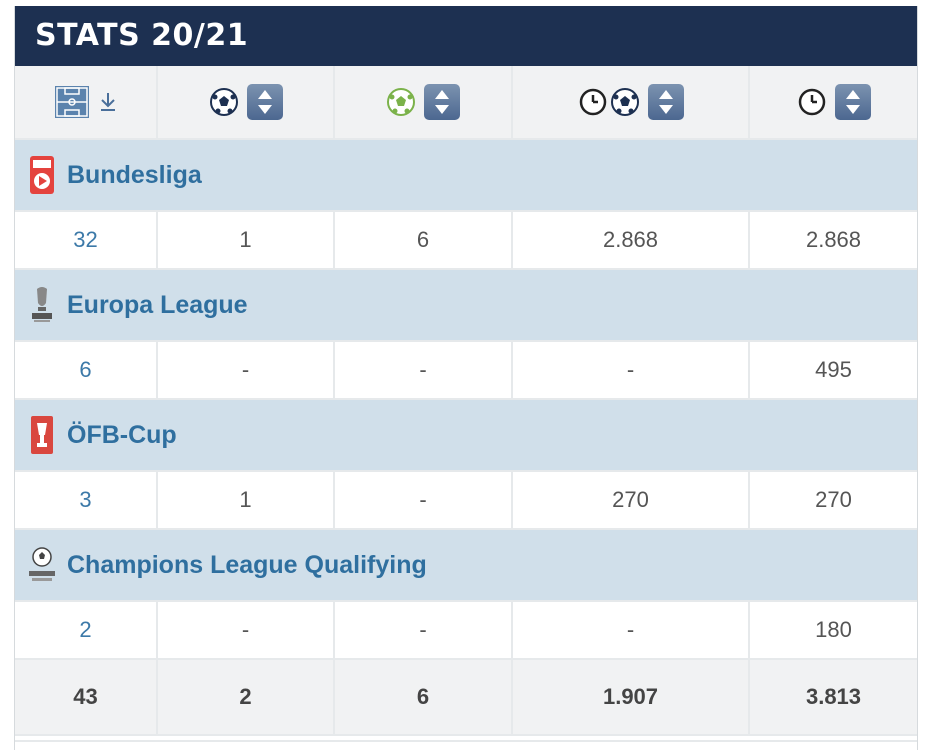 This screenshot has width=930, height=752. What do you see at coordinates (424, 241) in the screenshot?
I see `assists-value: 6` at bounding box center [424, 241].